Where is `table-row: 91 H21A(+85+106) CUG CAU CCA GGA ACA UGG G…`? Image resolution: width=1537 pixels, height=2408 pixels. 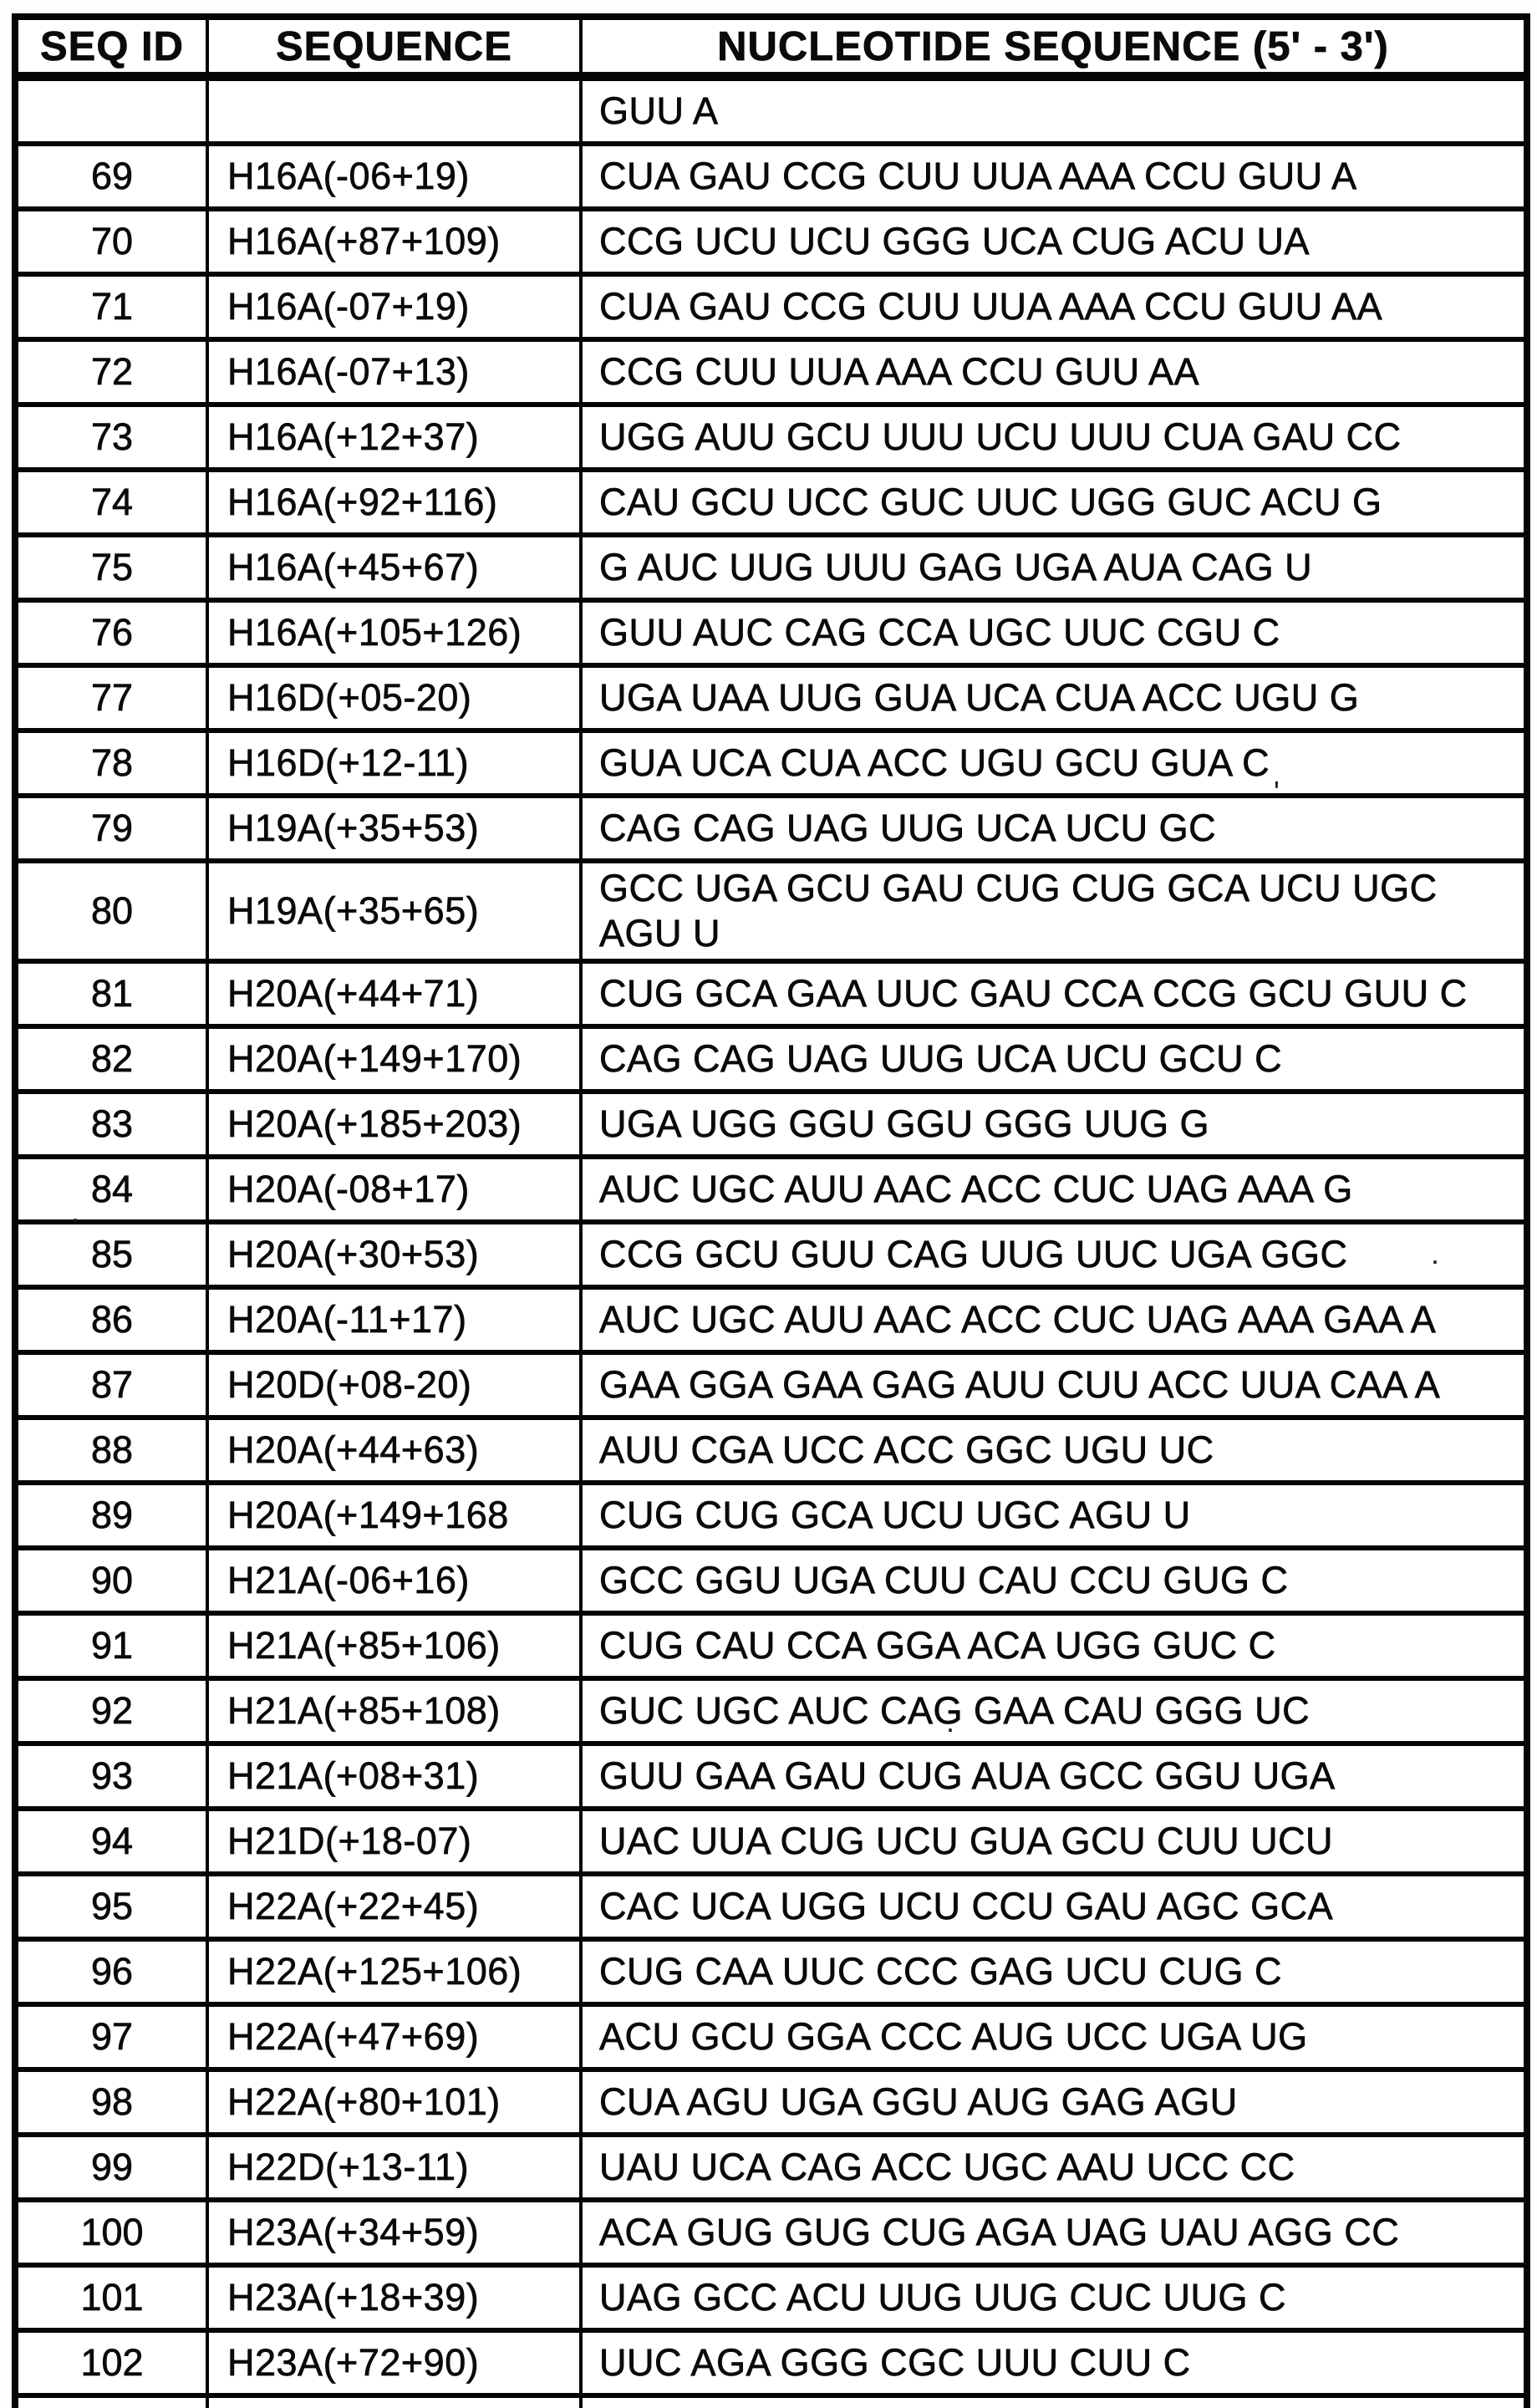
table-row: 91 H21A(+85+106) CUG CAU CCA GGA ACA UGG G… is located at coordinates (771, 1646).